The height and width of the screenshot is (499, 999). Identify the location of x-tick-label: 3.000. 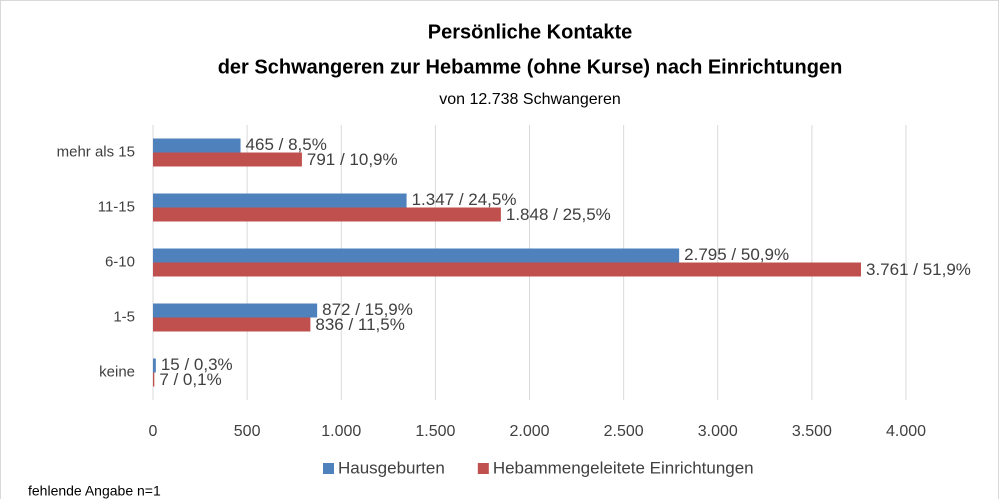
(718, 431).